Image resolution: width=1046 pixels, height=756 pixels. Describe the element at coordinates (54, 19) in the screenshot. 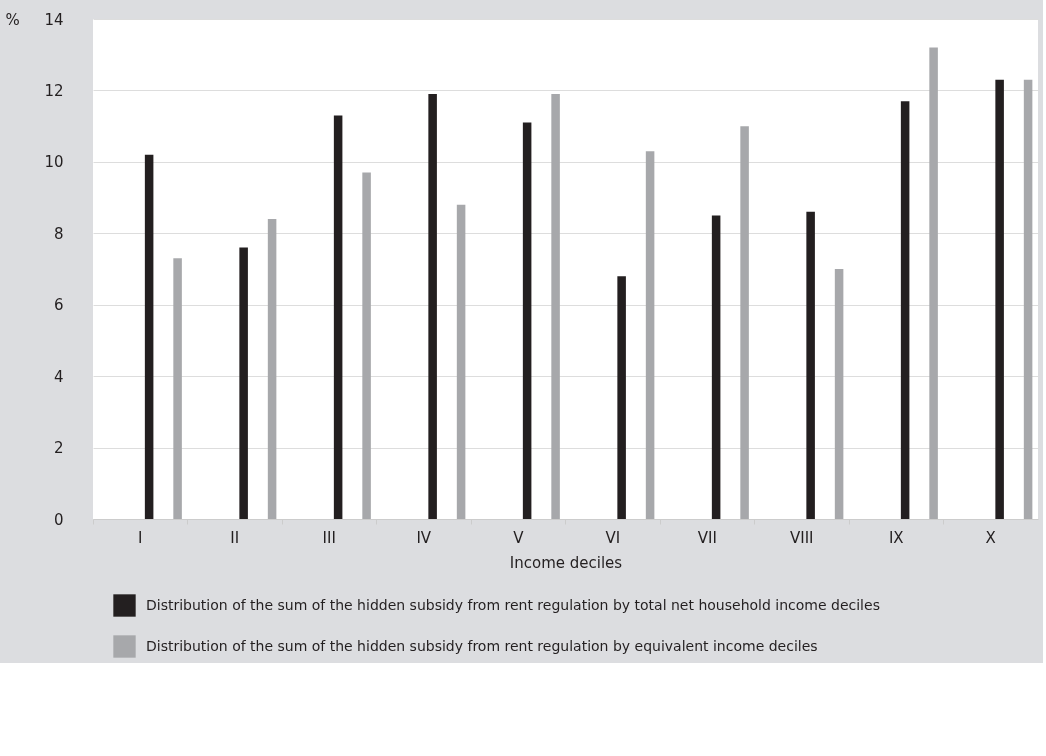

I see `y-tick-label: 14` at that location.